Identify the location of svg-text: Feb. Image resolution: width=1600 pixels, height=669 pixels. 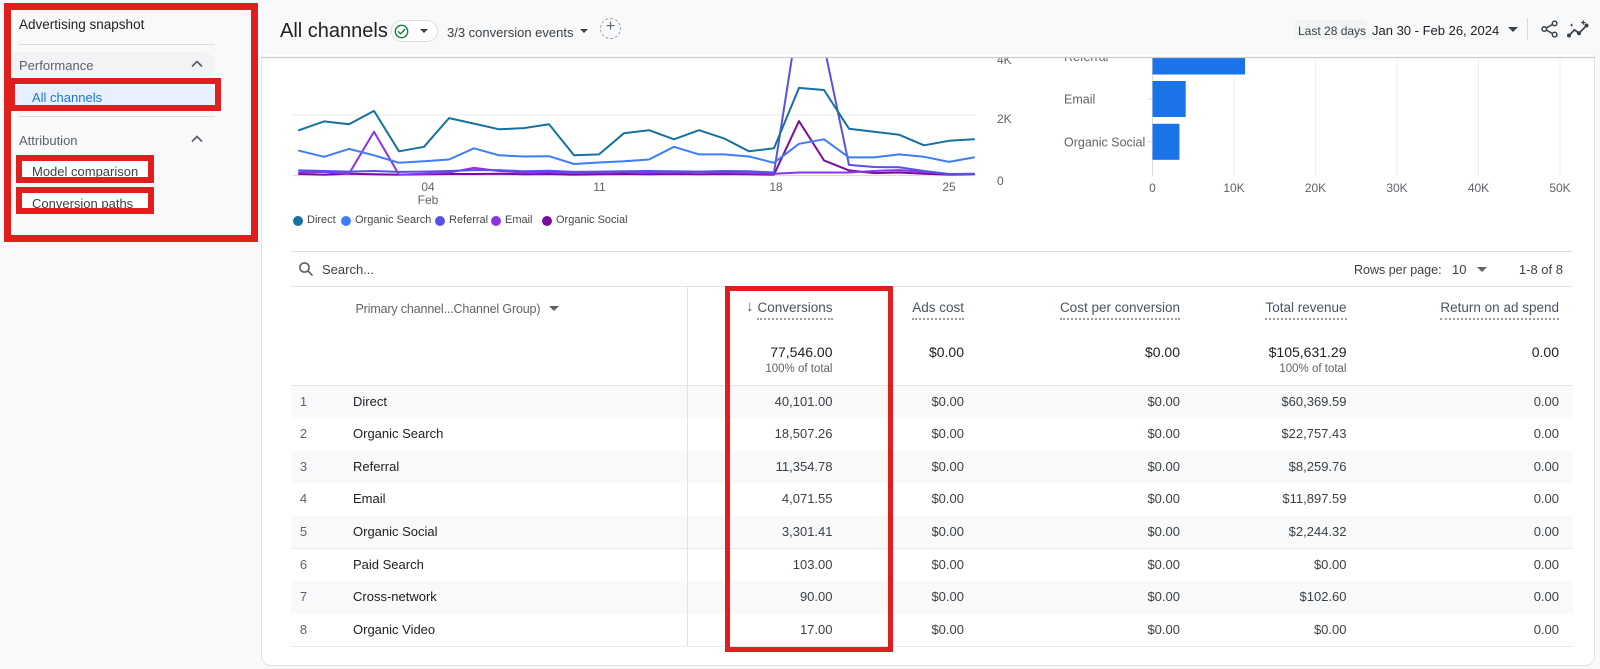
(428, 200).